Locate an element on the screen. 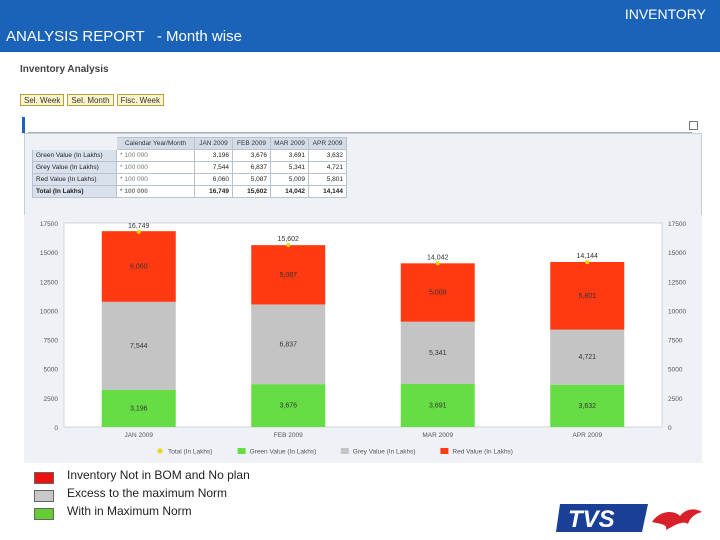 The image size is (720, 540). x-tick-label: FEB 2009 is located at coordinates (288, 435).